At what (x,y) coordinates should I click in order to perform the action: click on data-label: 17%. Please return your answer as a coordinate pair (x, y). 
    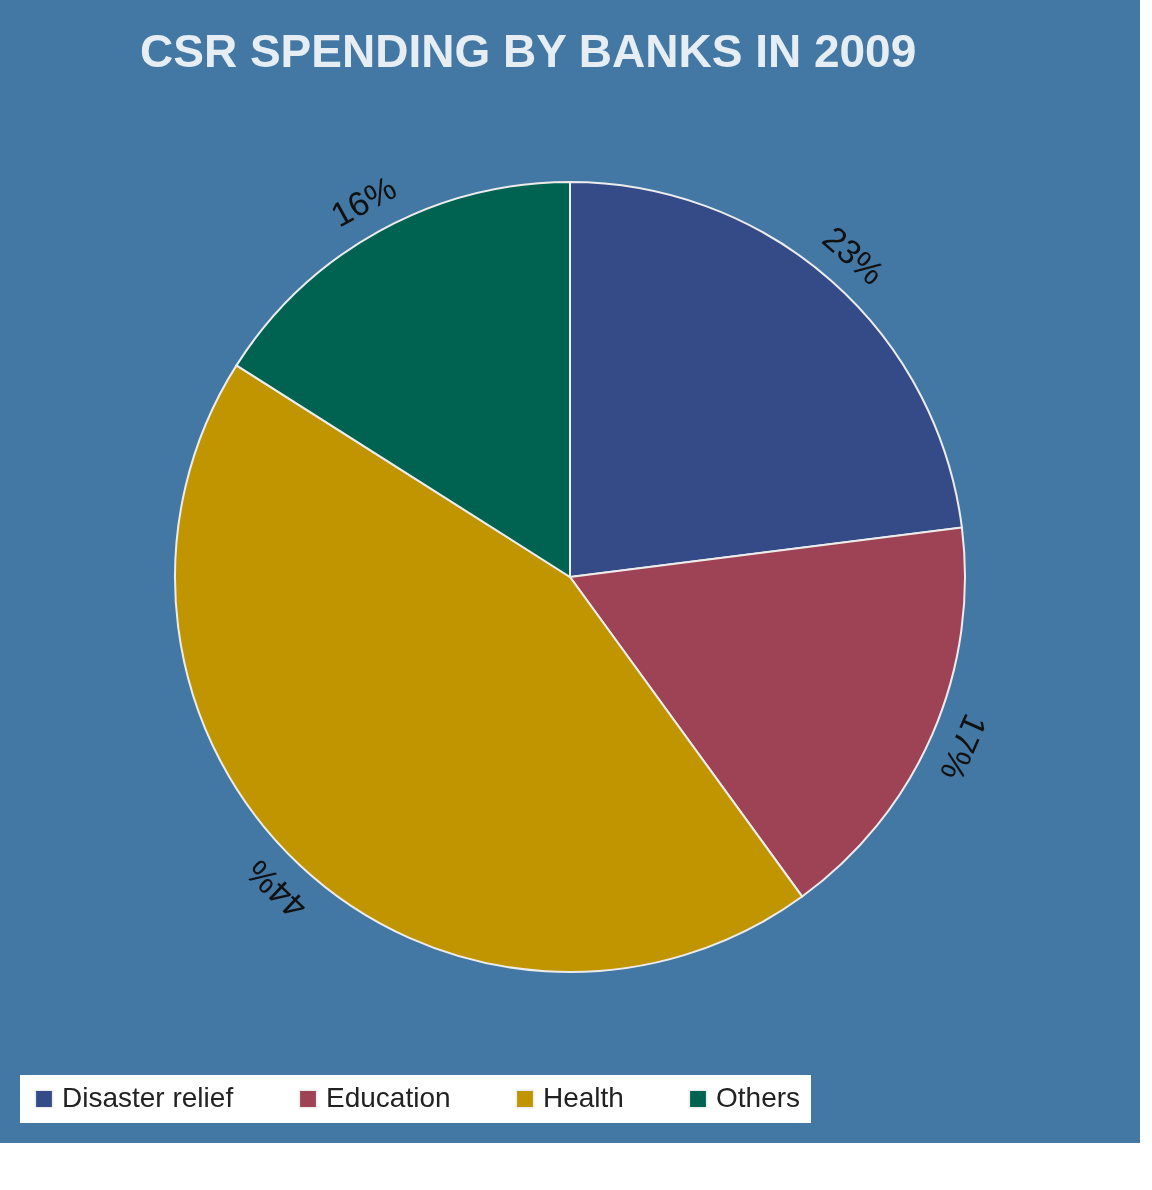
    Looking at the image, I should click on (963, 747).